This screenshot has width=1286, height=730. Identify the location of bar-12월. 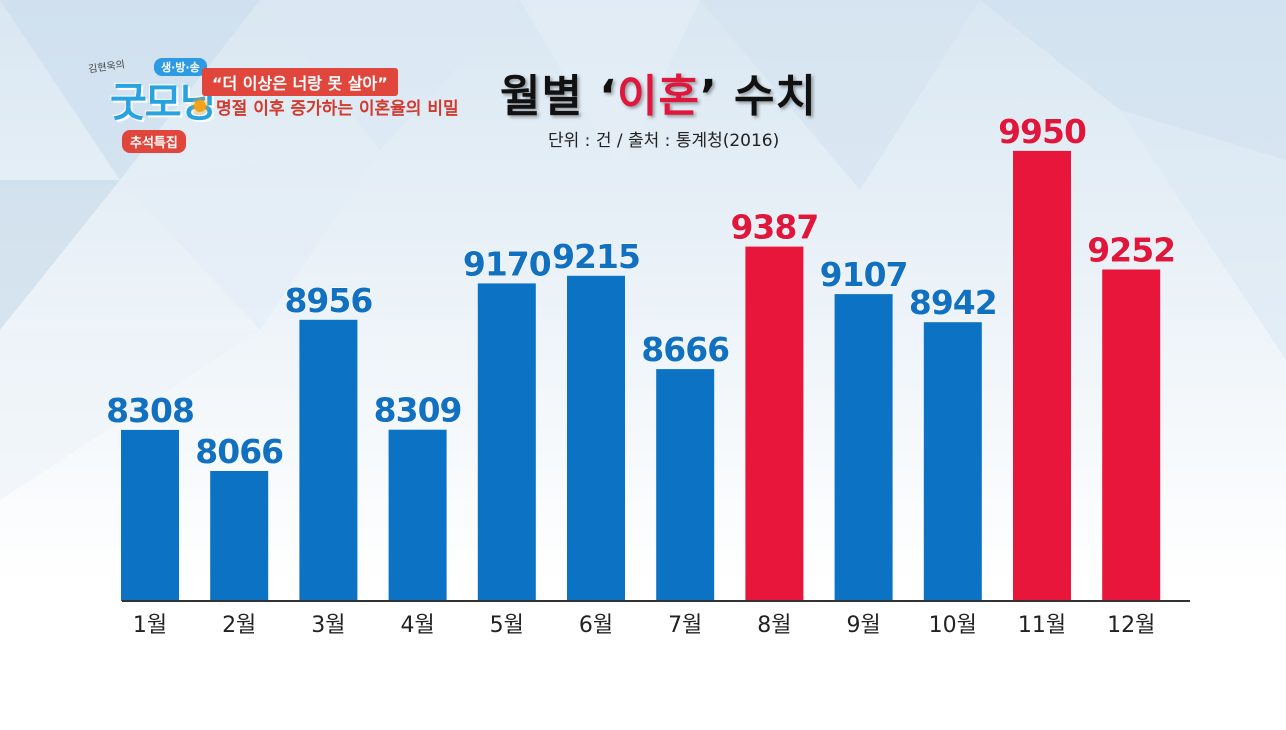
(1131, 435).